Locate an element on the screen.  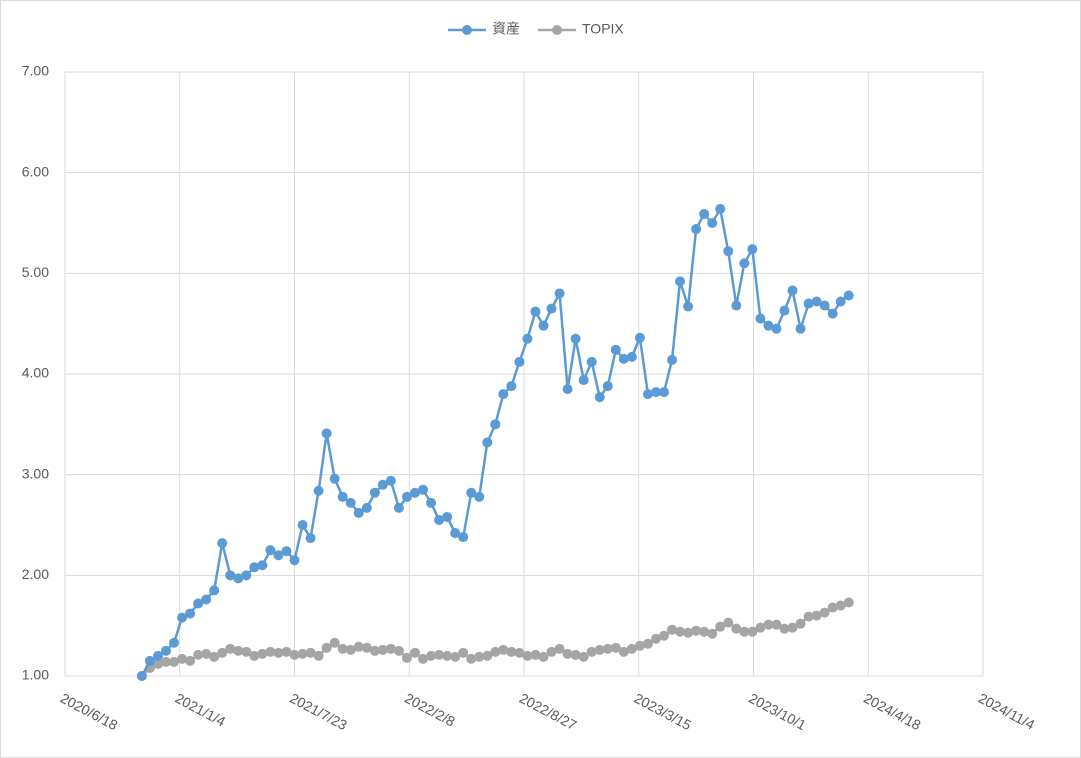
legend-label: TOPIX is located at coordinates (603, 29).